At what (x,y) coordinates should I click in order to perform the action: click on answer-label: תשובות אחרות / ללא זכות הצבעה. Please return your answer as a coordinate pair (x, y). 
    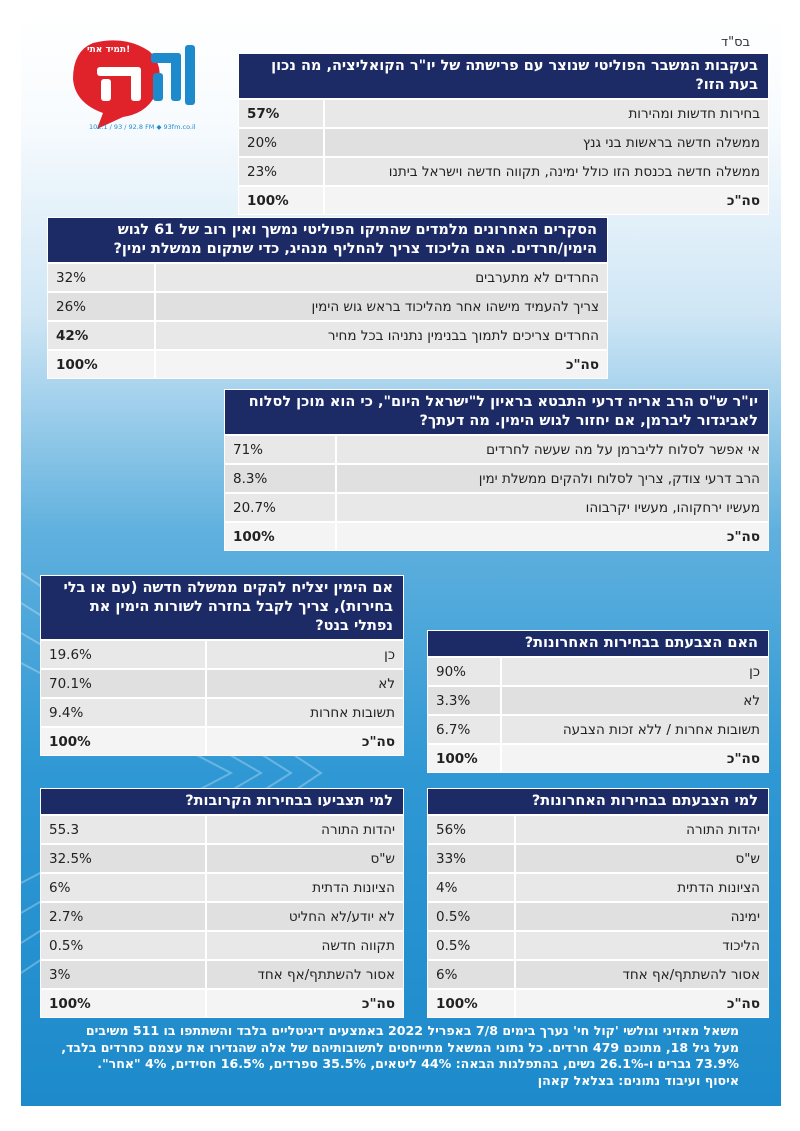
    Looking at the image, I should click on (634, 729).